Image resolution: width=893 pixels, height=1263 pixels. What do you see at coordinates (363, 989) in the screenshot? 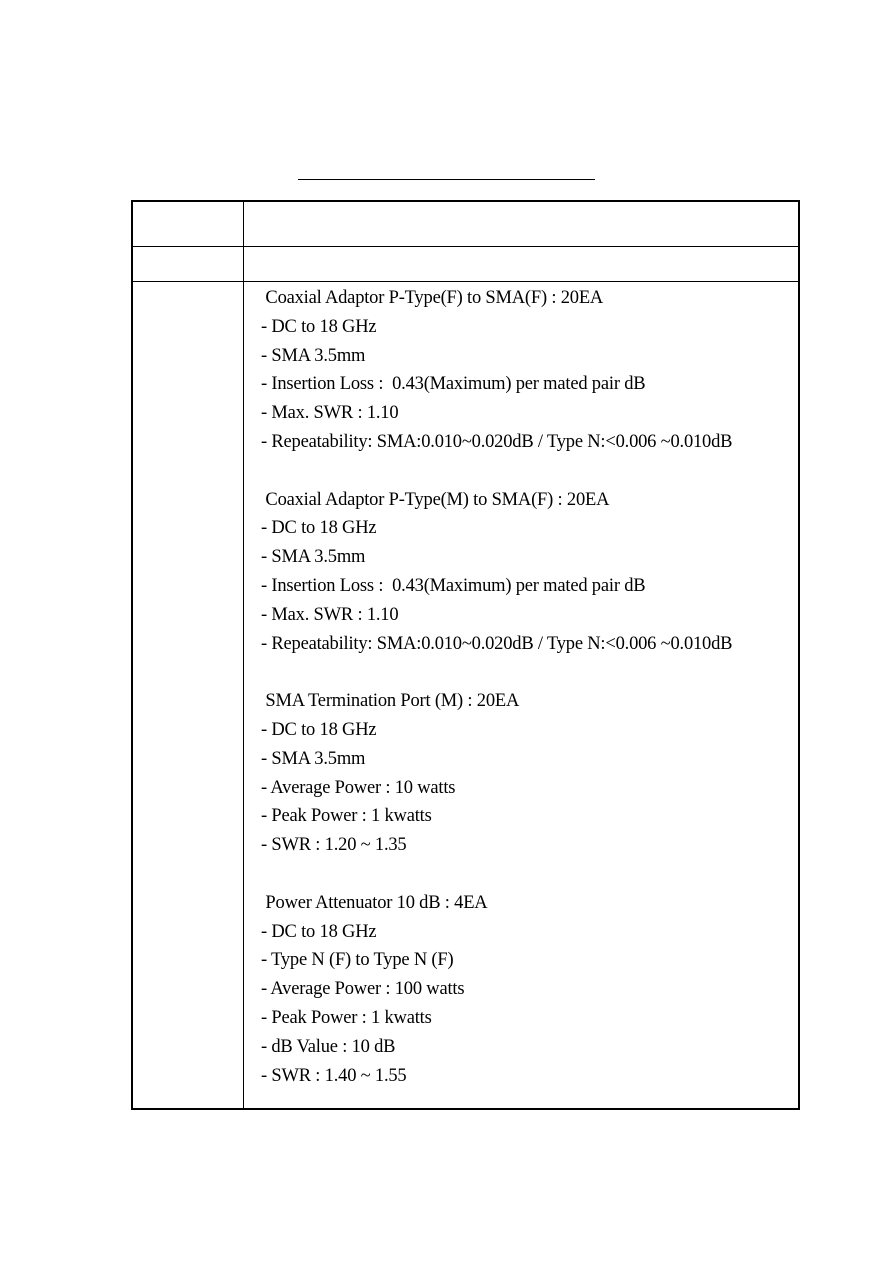
I see `spec-item: - Average Power : 100 watts` at bounding box center [363, 989].